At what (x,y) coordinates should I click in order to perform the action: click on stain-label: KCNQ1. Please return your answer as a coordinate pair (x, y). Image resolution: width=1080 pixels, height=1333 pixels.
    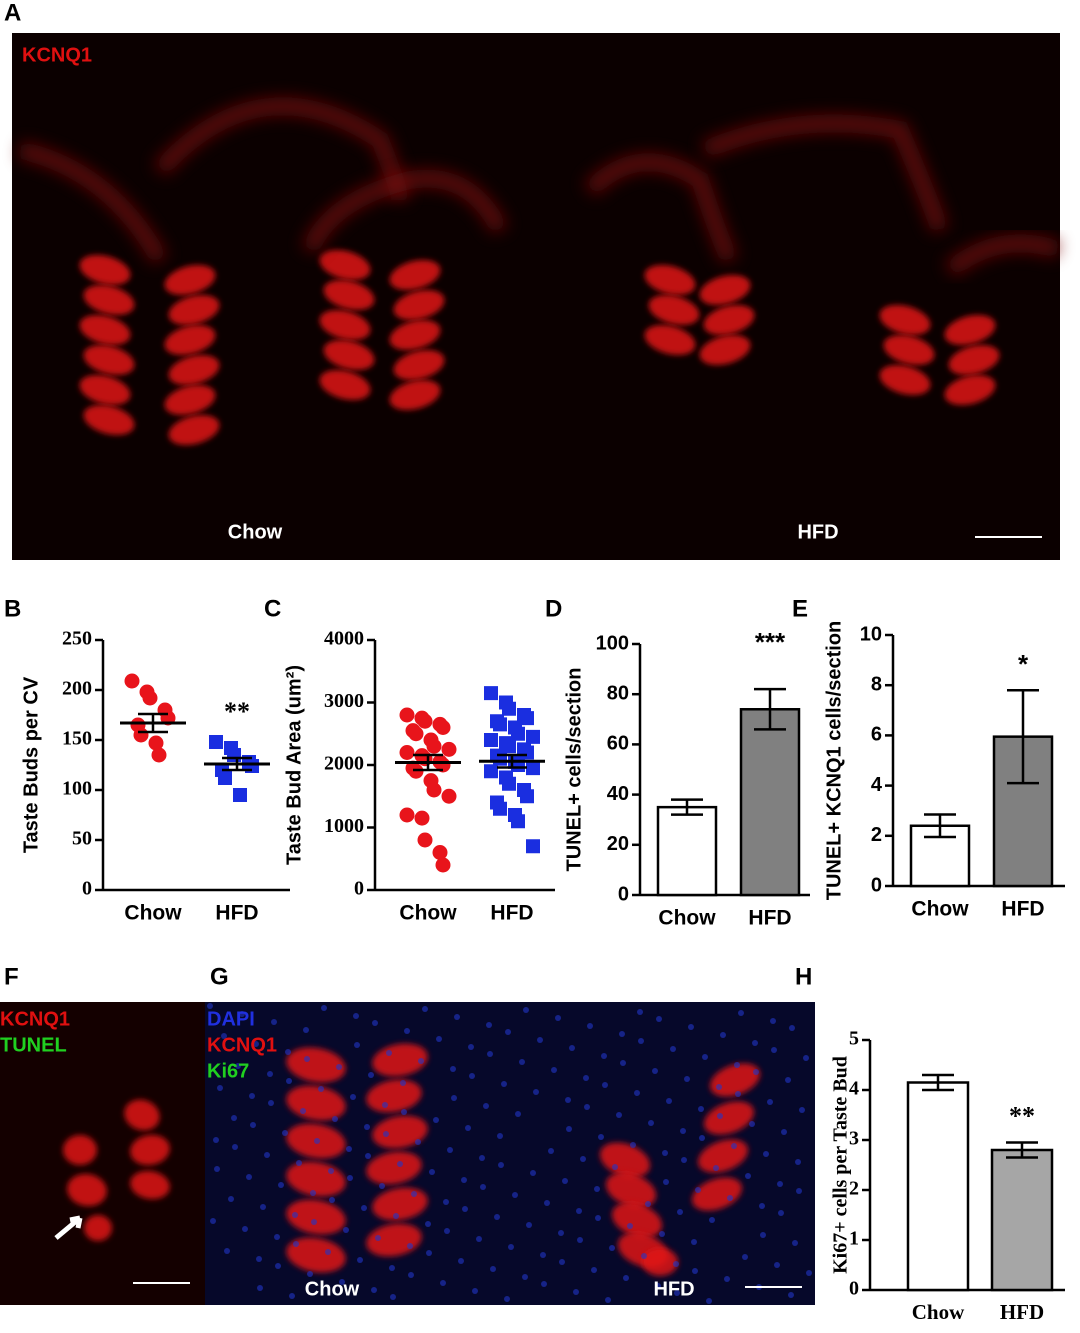
    Looking at the image, I should click on (57, 55).